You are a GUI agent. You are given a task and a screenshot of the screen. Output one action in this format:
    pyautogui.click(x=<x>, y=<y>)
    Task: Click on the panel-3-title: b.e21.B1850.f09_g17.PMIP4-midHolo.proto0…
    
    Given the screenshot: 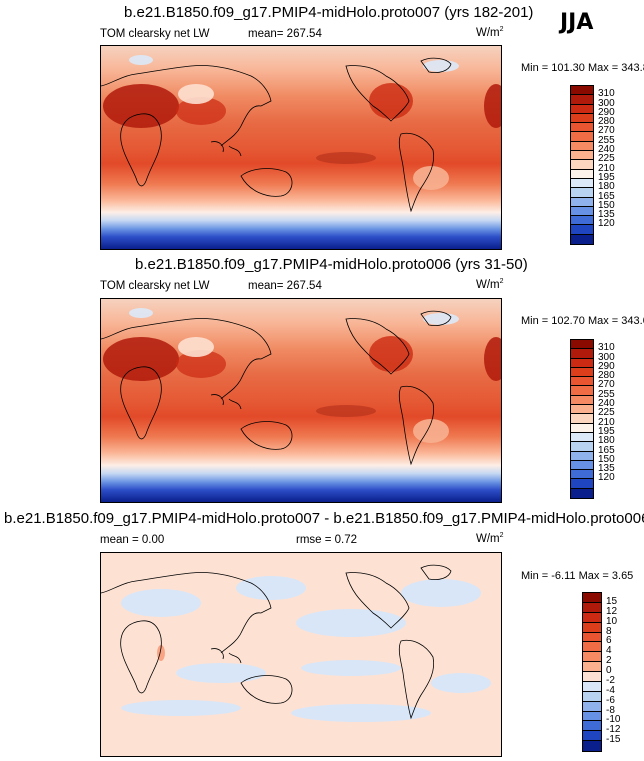 What is the action you would take?
    pyautogui.click(x=324, y=518)
    